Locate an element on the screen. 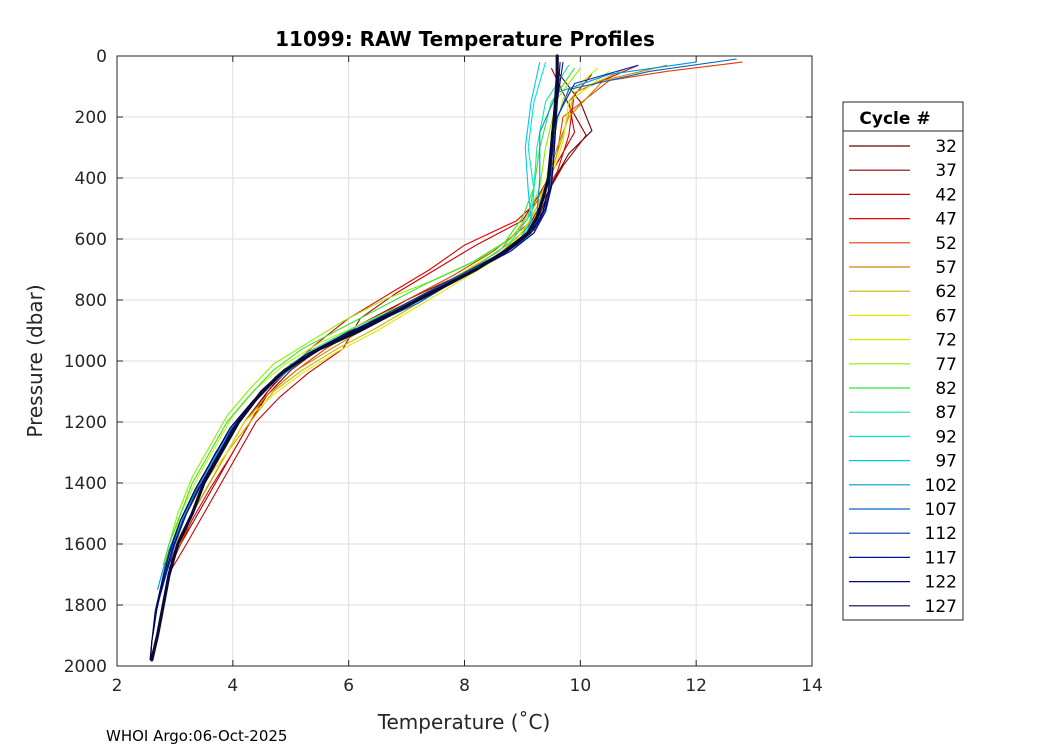 The height and width of the screenshot is (750, 1050). legend-title: Cycle # is located at coordinates (894, 119).